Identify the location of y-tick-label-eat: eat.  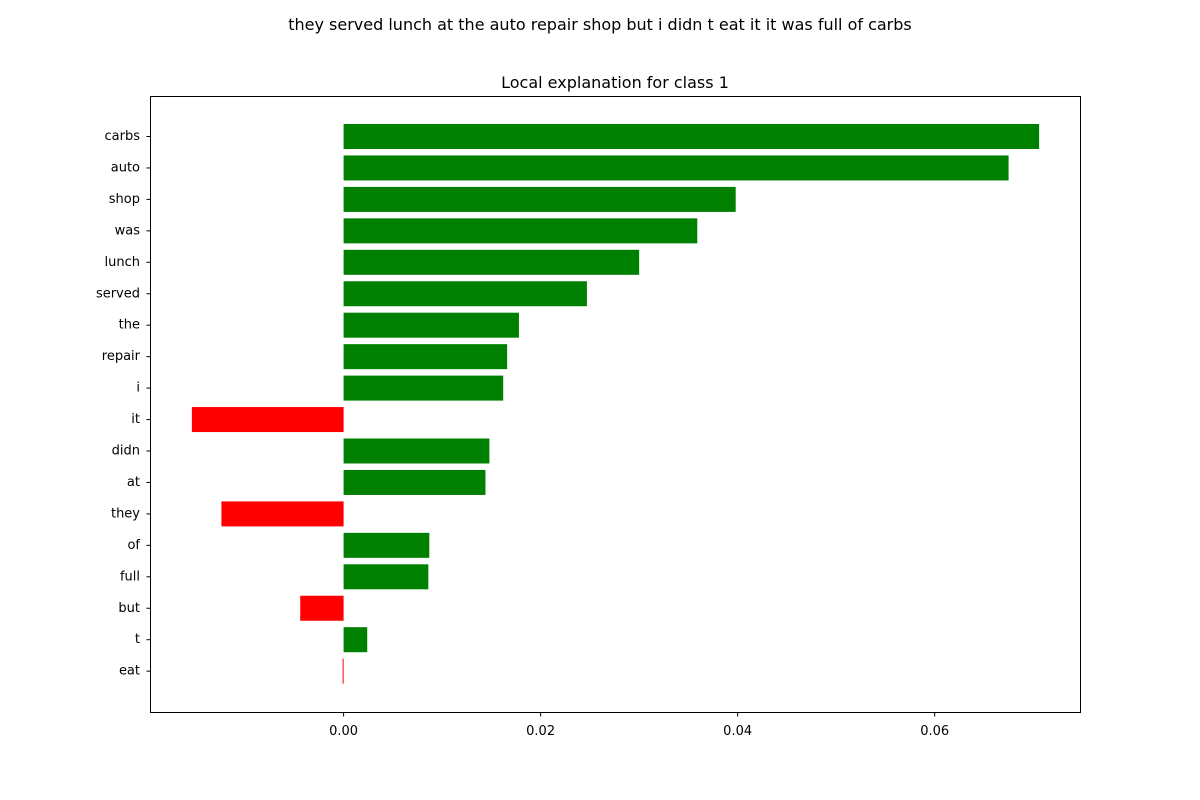
(129, 671).